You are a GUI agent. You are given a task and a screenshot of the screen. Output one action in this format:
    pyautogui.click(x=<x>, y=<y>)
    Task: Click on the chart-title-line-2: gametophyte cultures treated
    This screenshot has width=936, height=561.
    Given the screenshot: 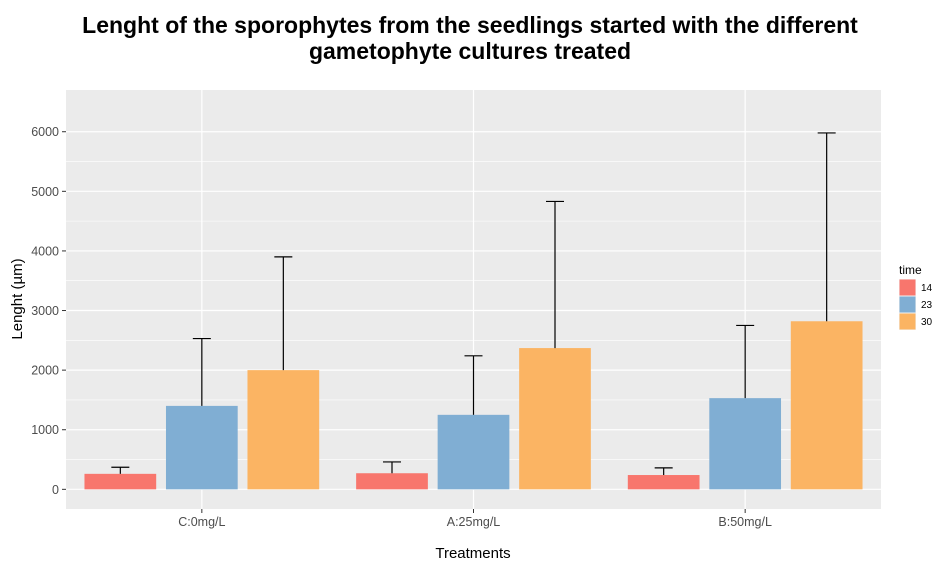 What is the action you would take?
    pyautogui.click(x=470, y=51)
    